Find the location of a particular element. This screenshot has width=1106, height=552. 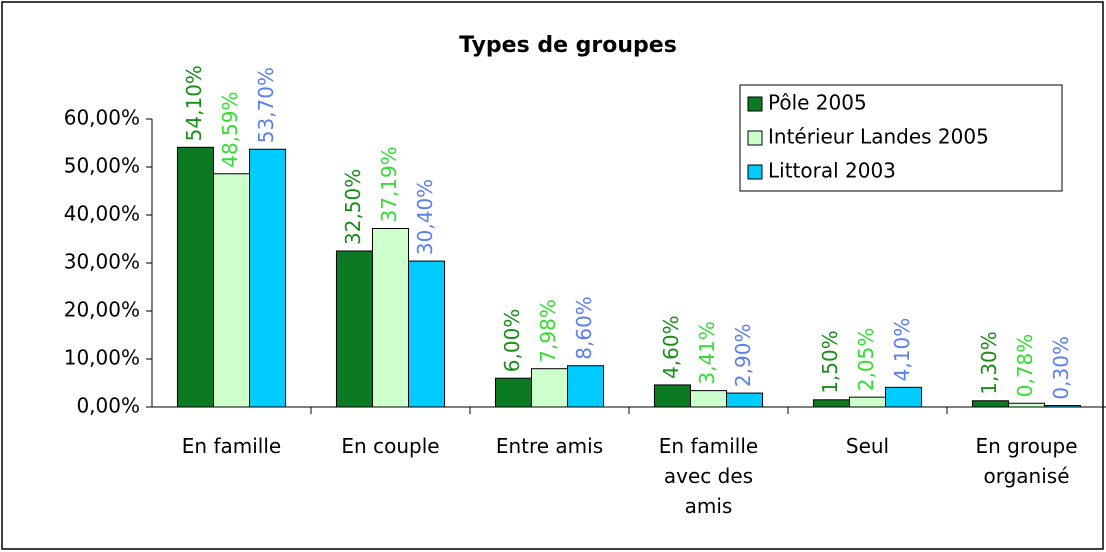

y-tick-label: 50,00% is located at coordinates (102, 166).